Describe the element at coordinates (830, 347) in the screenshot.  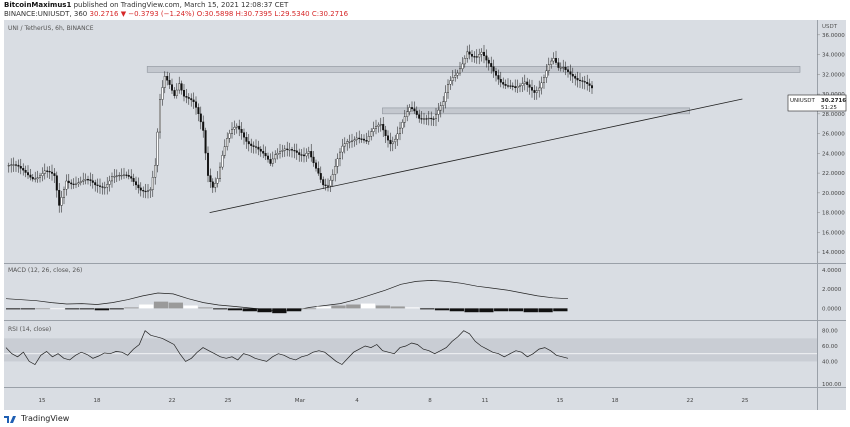
I see `rsi-tick-label: 60.00` at that location.